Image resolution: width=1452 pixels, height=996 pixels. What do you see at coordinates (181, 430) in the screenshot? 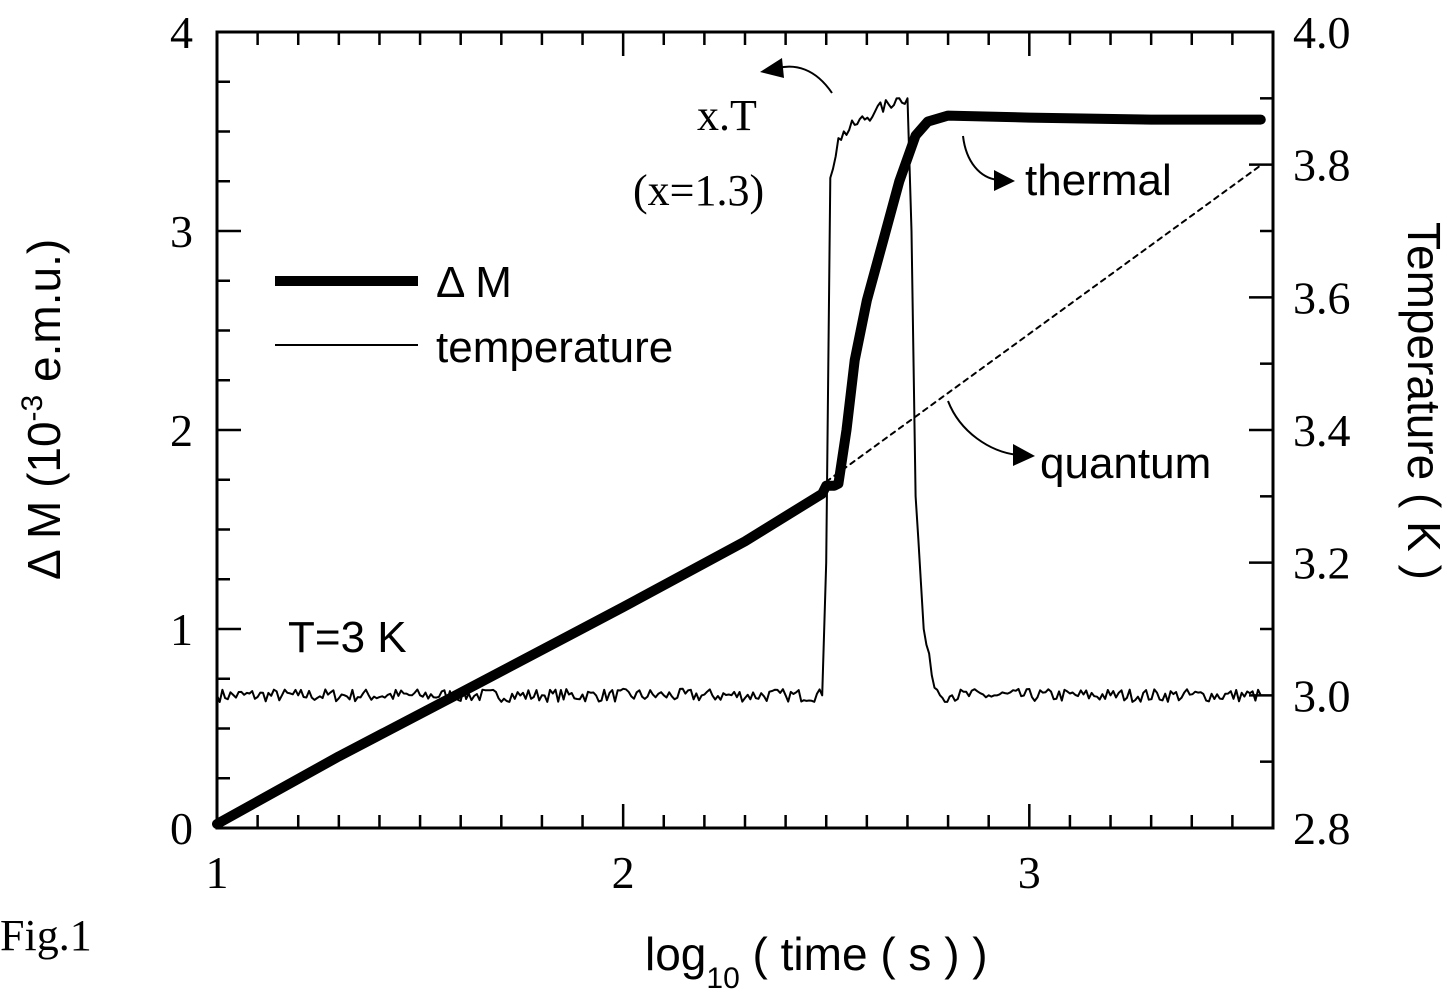
I see `y-left-tick-label: 2` at bounding box center [181, 430].